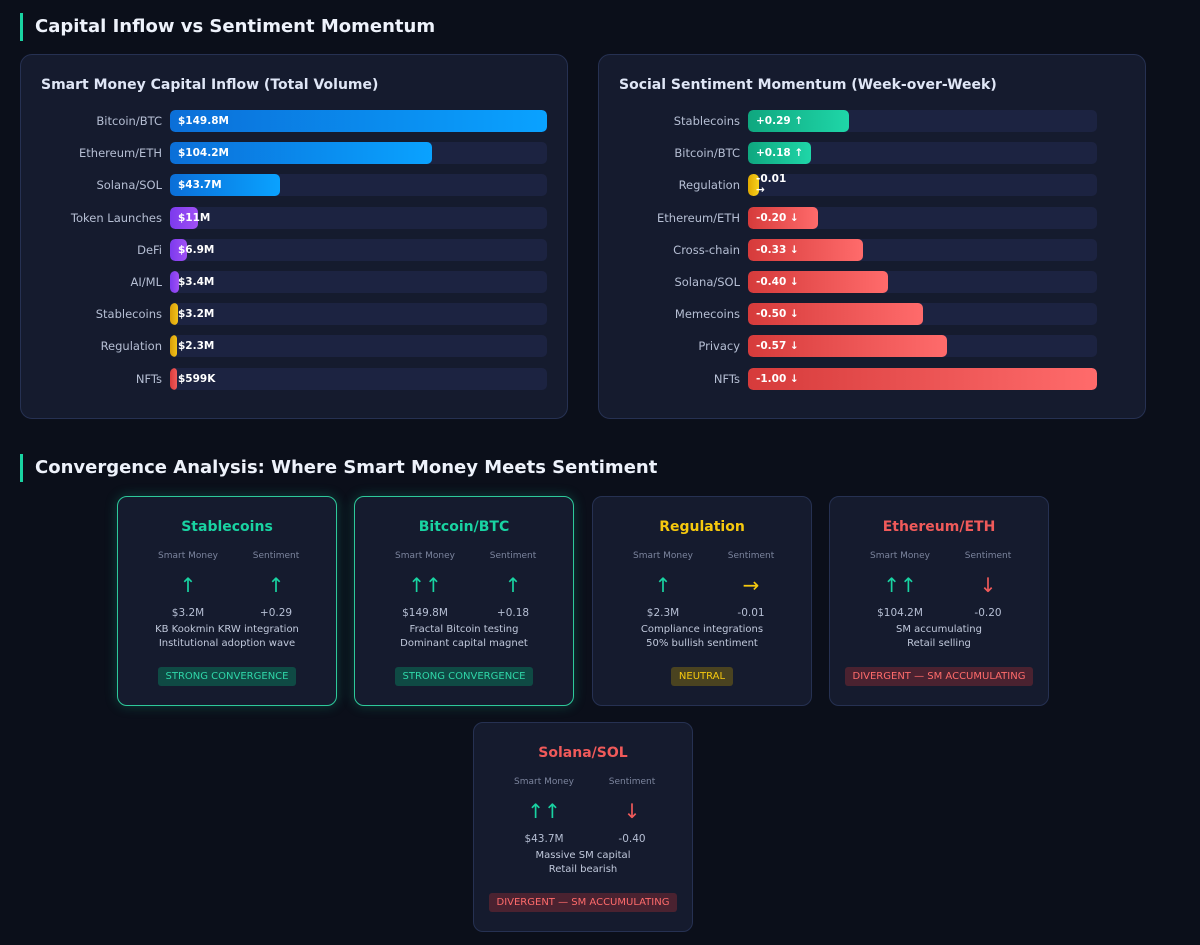  Describe the element at coordinates (196, 249) in the screenshot. I see `bar-value-label: $6.9M` at that location.